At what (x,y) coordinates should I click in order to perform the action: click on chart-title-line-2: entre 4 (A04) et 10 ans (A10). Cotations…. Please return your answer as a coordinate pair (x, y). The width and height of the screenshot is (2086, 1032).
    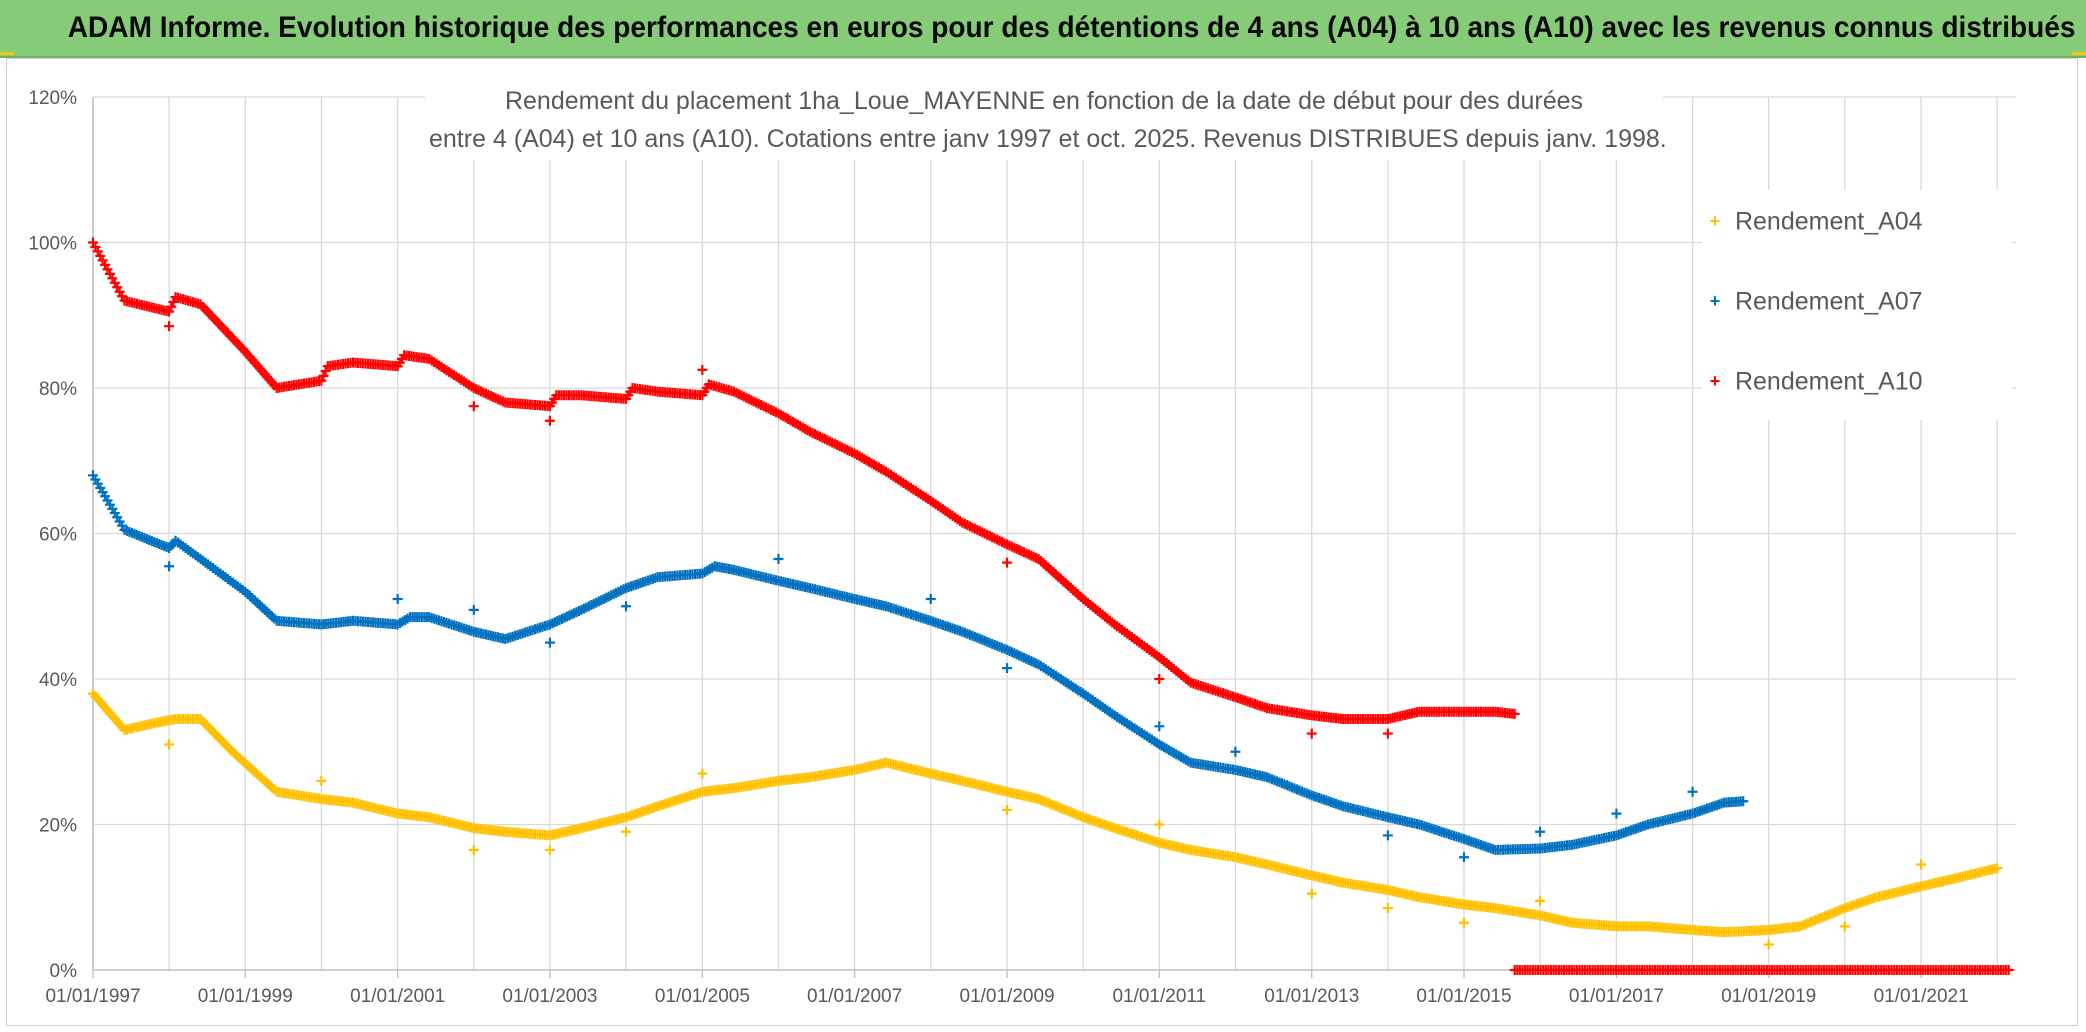
    Looking at the image, I should click on (1048, 139).